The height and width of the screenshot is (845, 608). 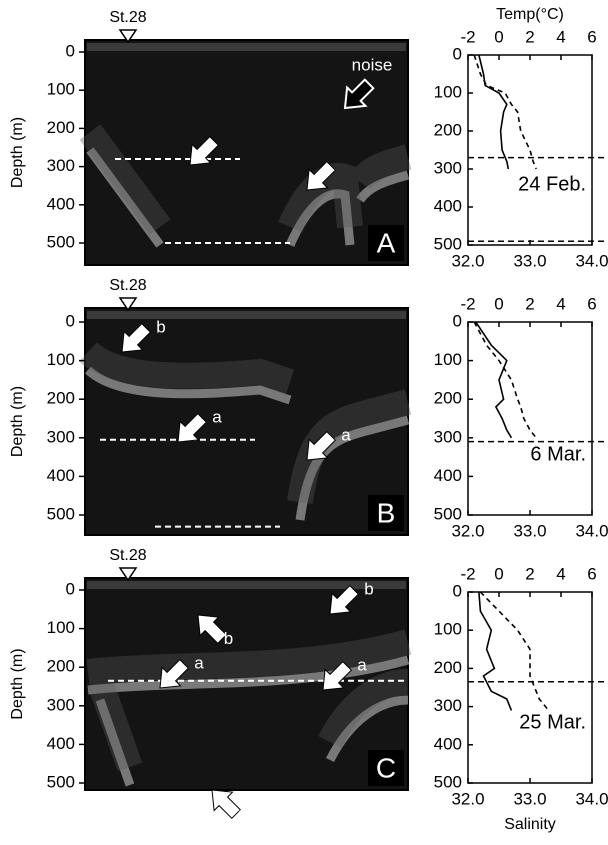 I want to click on date-label: 24 Feb., so click(x=552, y=184).